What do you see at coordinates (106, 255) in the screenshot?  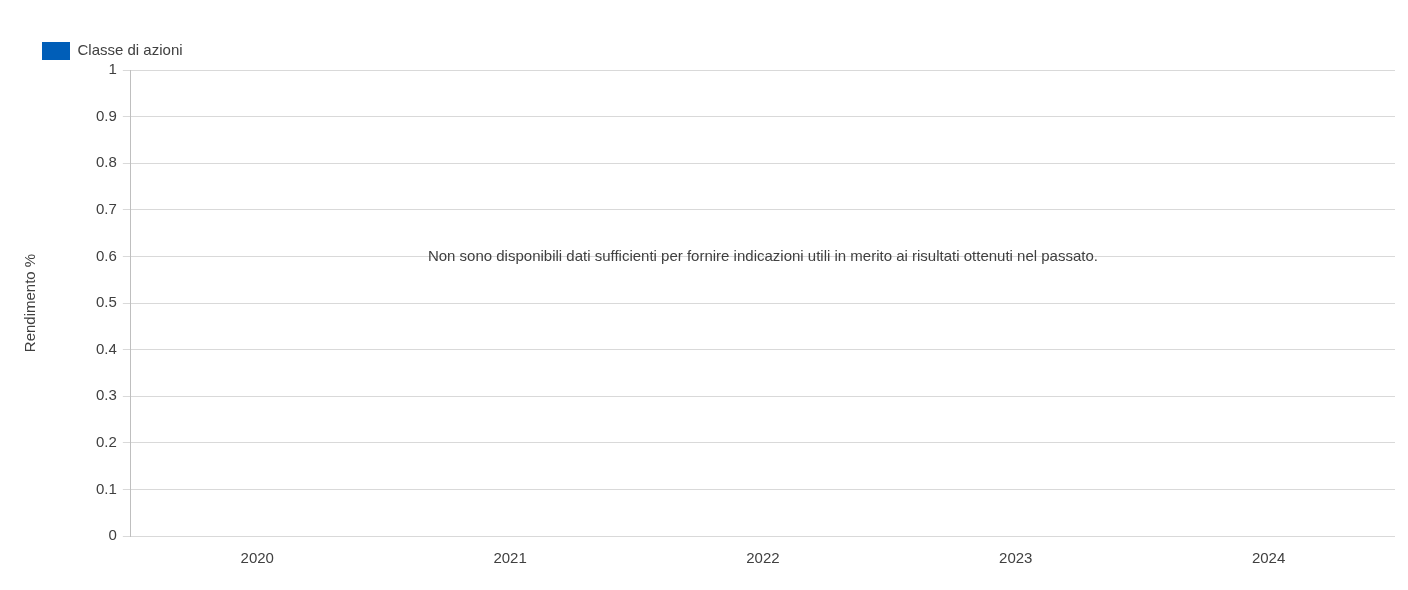 I see `y-tick-label: 0.6` at bounding box center [106, 255].